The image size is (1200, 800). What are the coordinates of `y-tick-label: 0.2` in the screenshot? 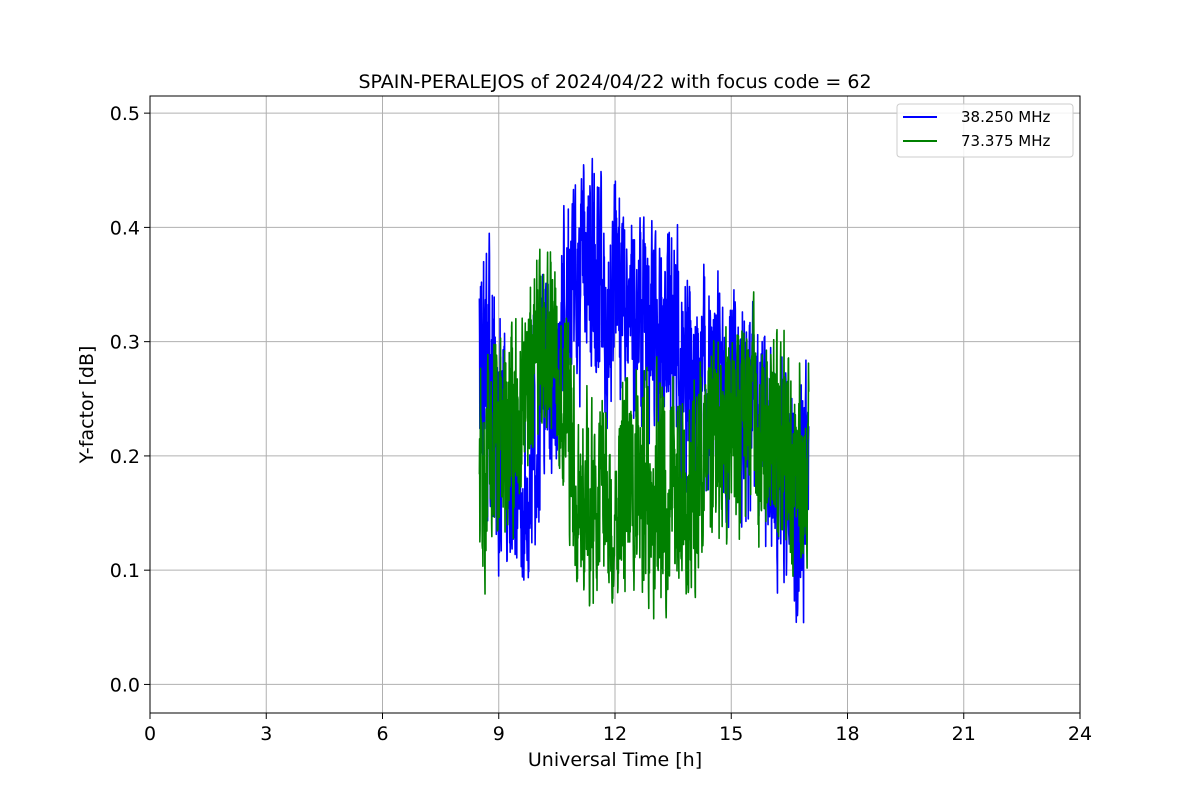 It's located at (125, 457).